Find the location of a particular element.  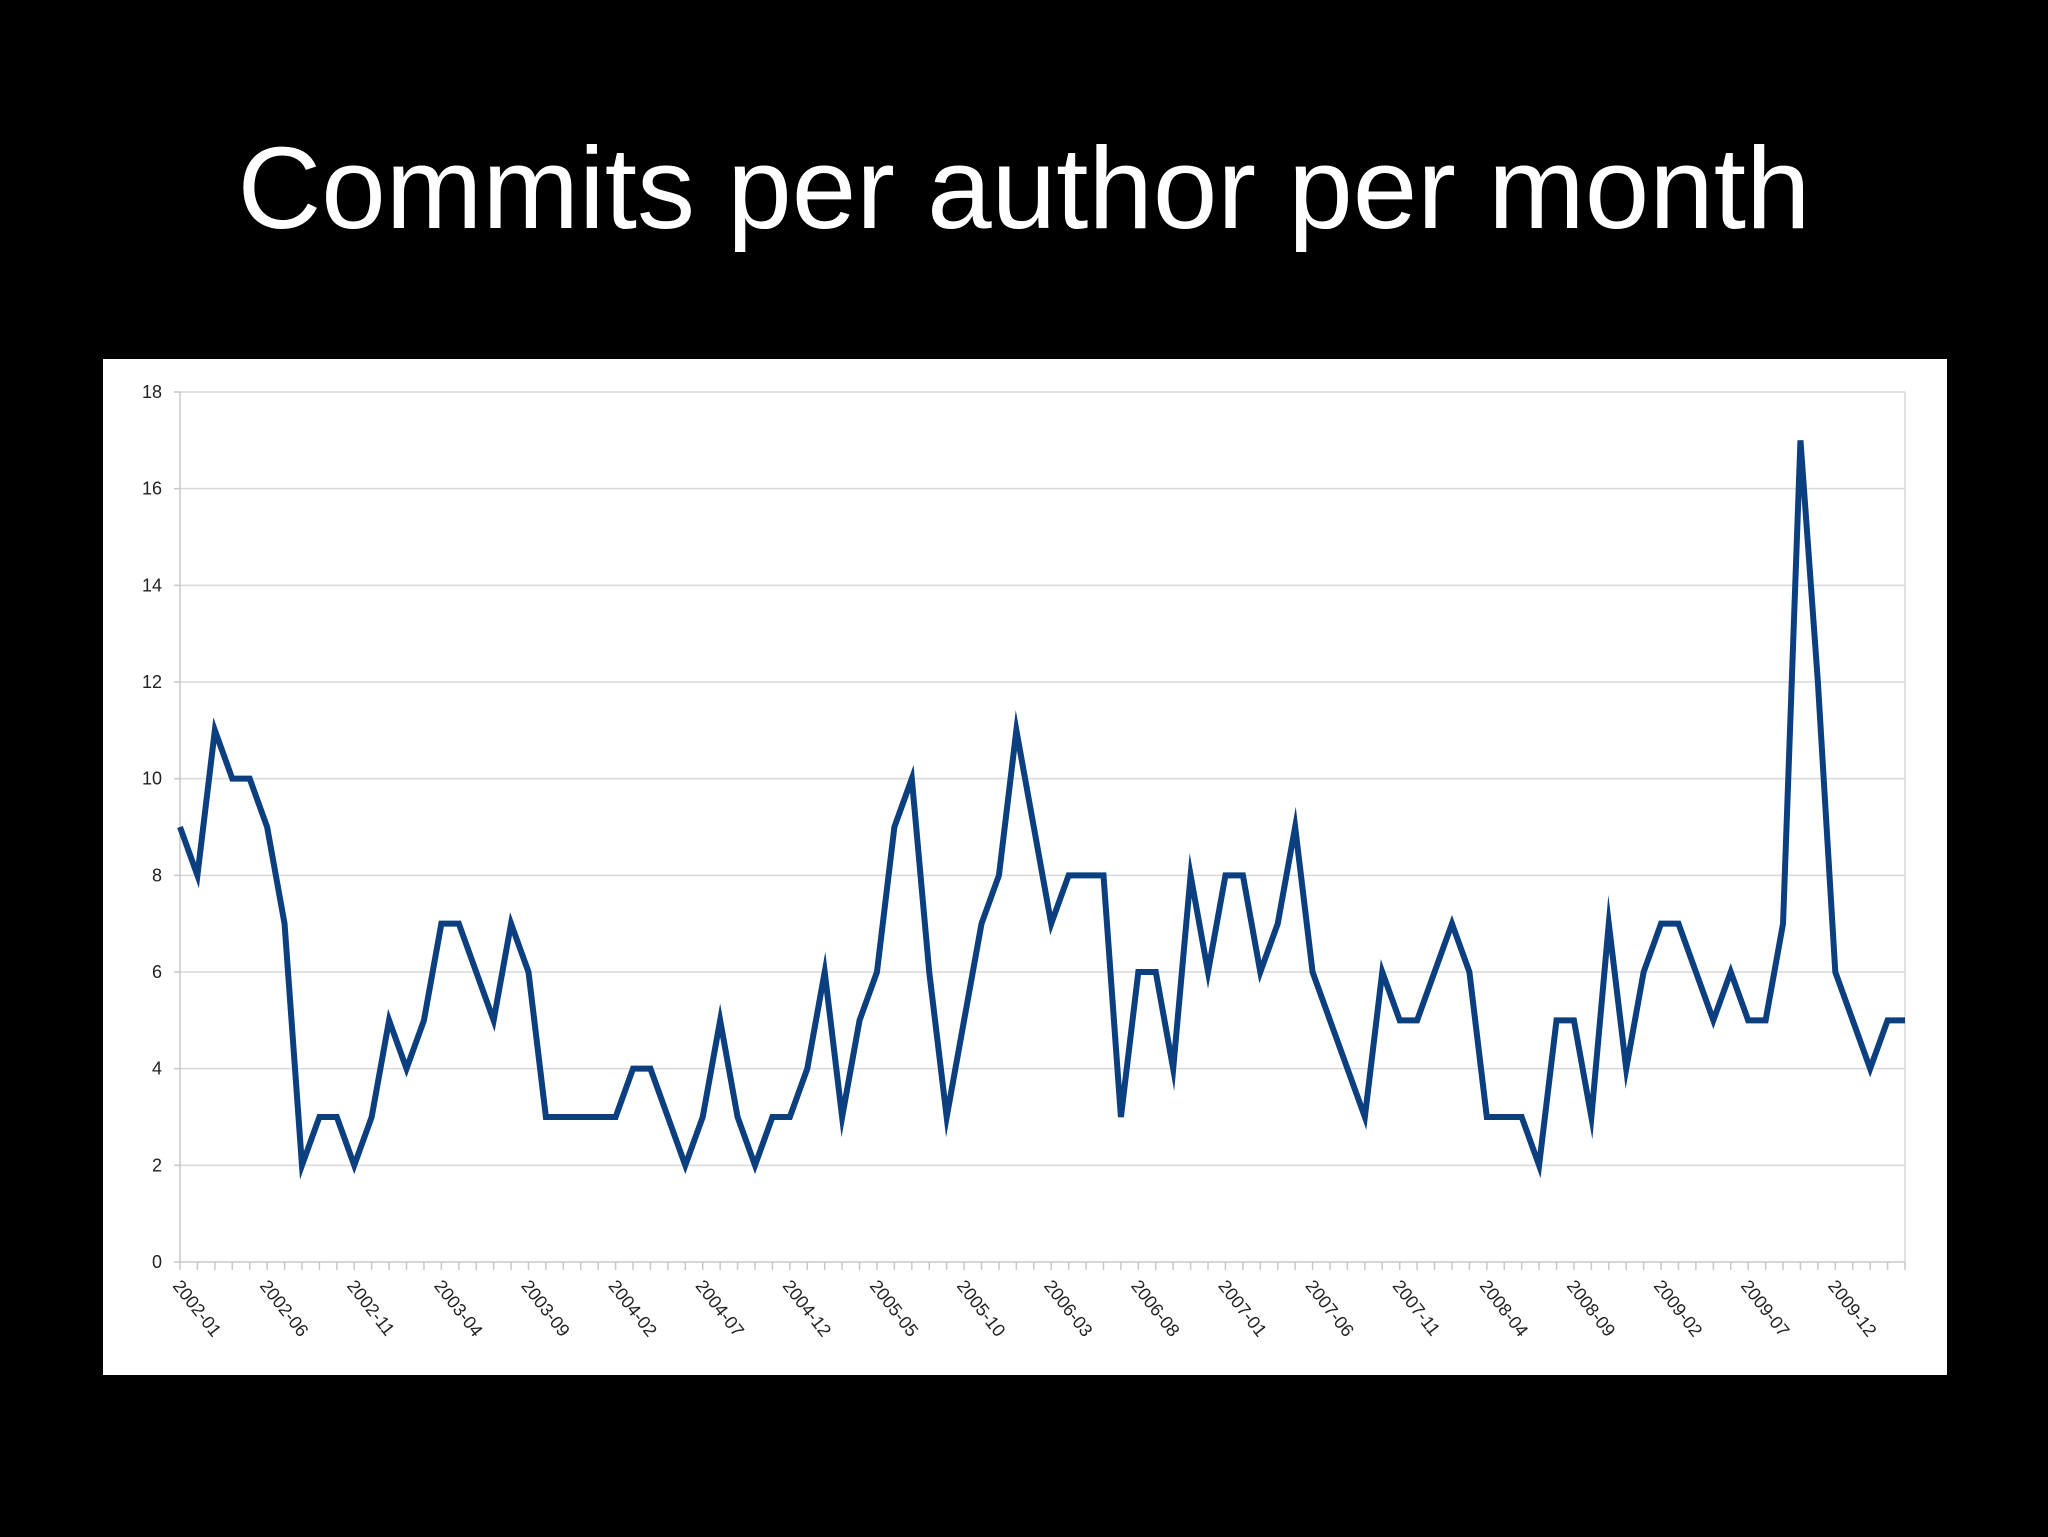

x-tick-label: 2004-02 is located at coordinates (632, 1308).